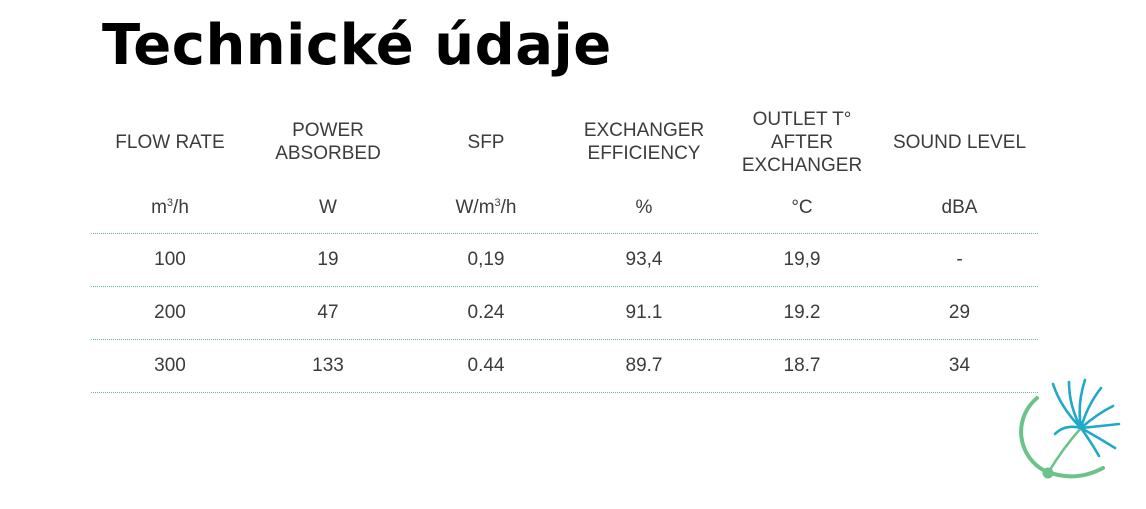 The width and height of the screenshot is (1146, 509). What do you see at coordinates (802, 365) in the screenshot?
I see `table-cell: 18.7` at bounding box center [802, 365].